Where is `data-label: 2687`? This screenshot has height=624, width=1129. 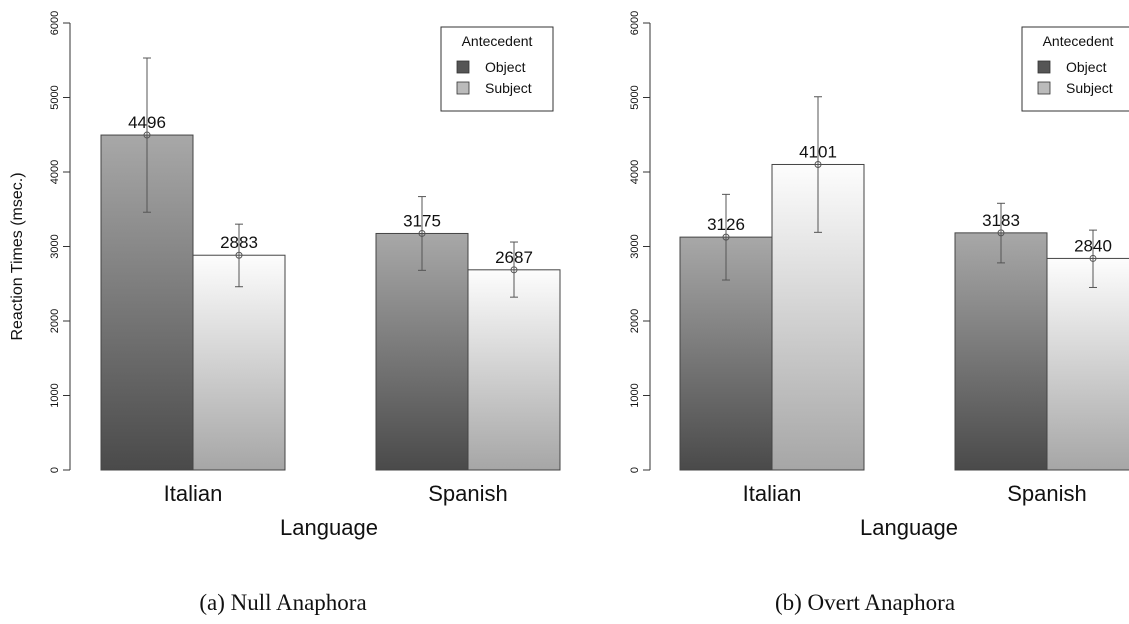 data-label: 2687 is located at coordinates (514, 257).